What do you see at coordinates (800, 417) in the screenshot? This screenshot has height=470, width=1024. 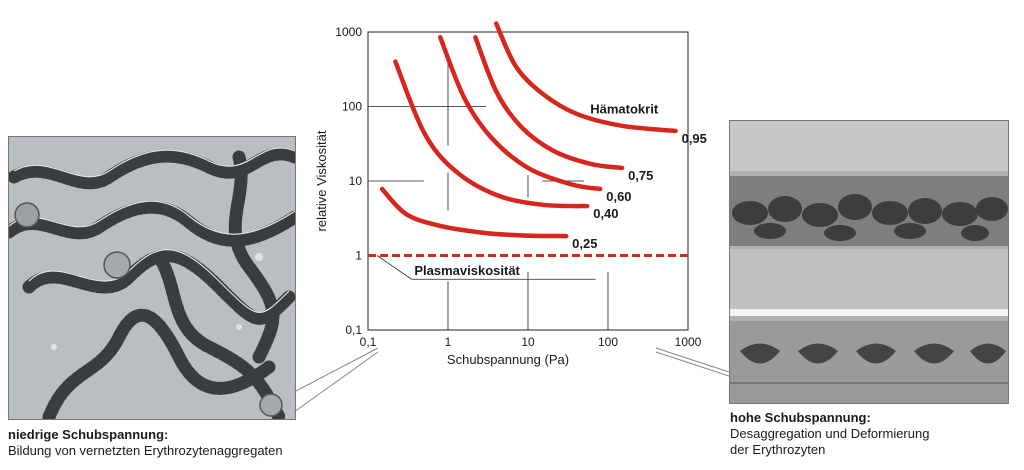 I see `caption-high-shear-heading: hohe Schubspannung:` at bounding box center [800, 417].